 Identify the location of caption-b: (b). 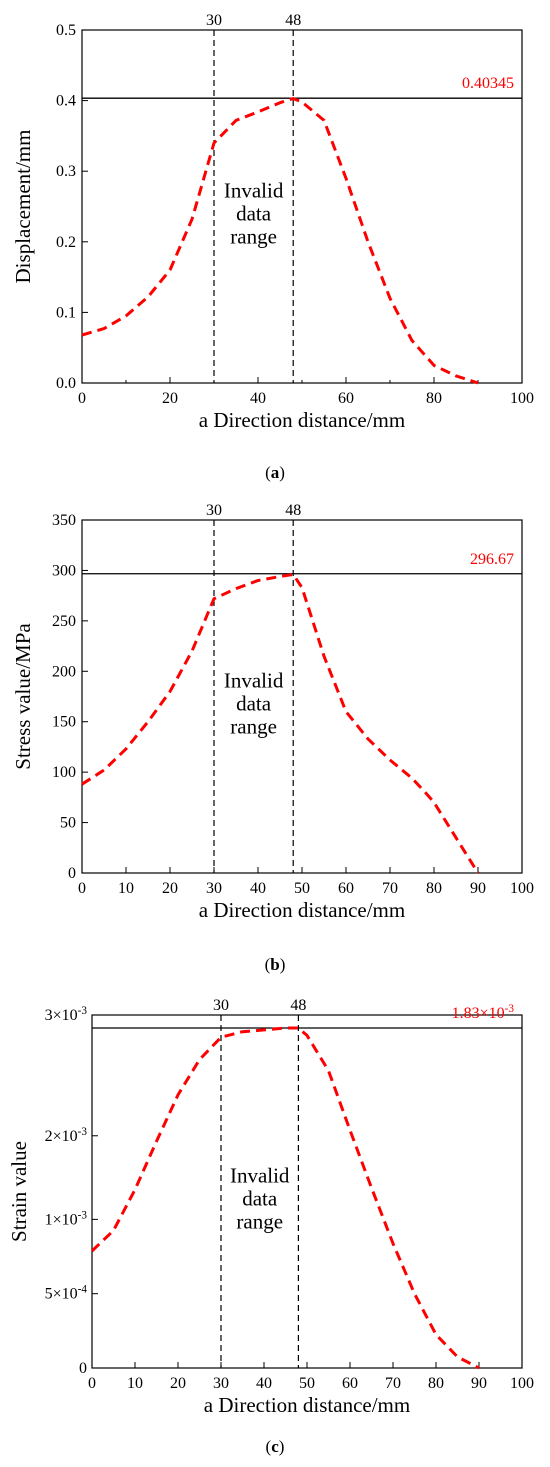
(275, 964).